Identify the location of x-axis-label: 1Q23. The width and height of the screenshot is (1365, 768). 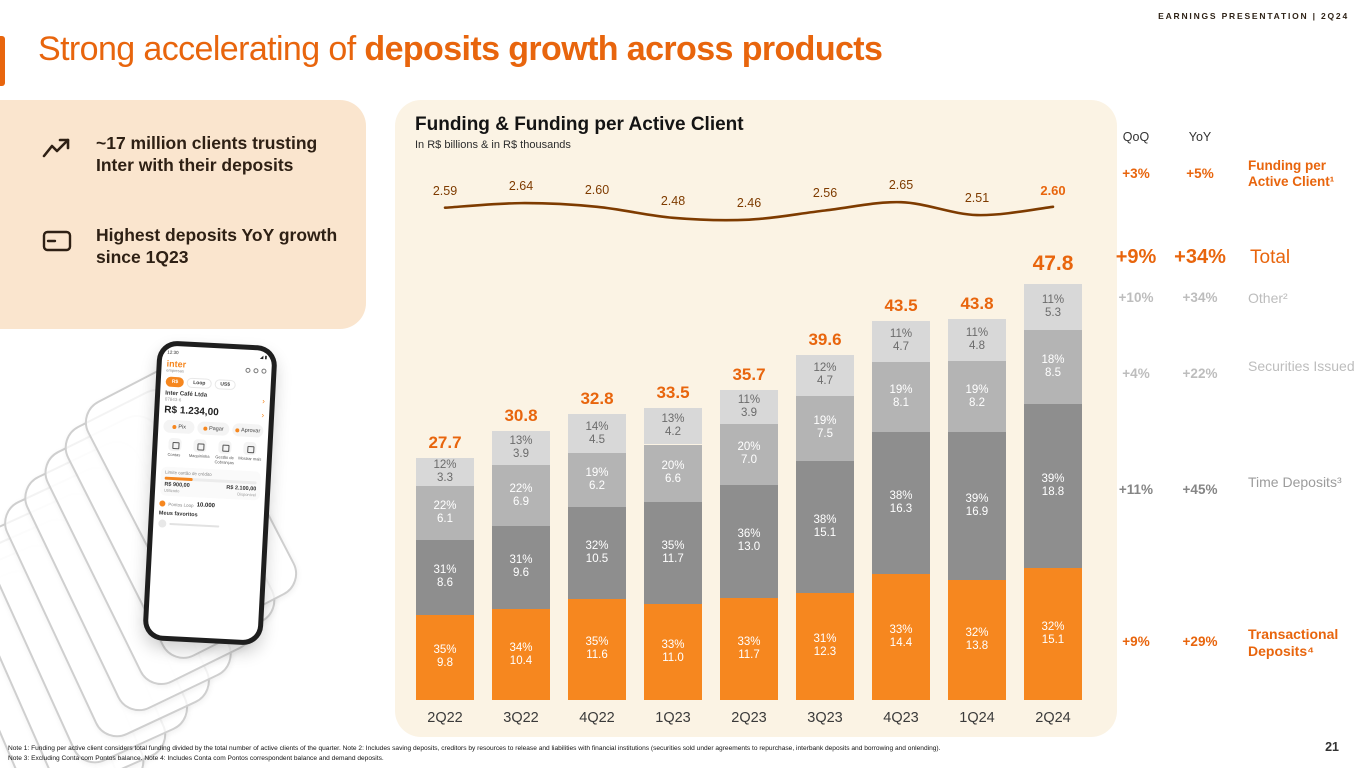
(673, 718).